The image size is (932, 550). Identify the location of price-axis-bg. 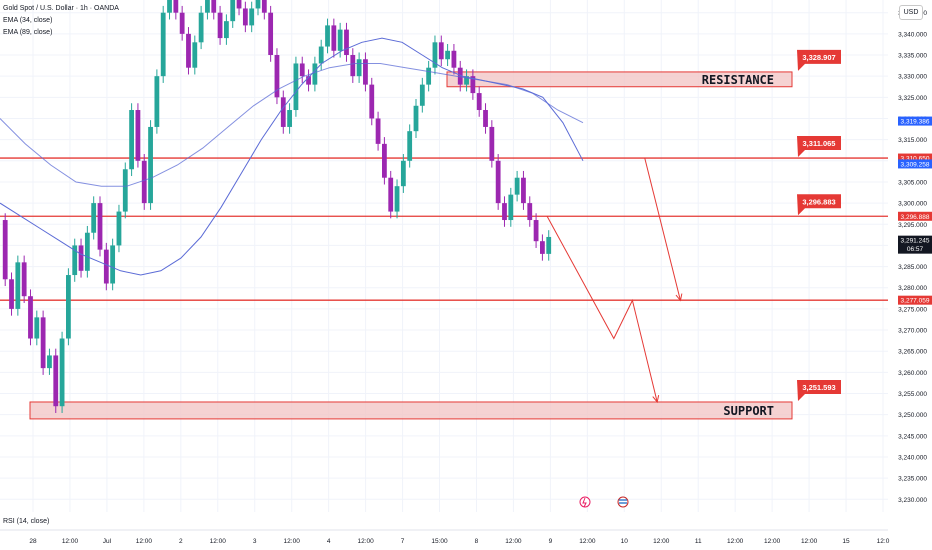
(910, 275).